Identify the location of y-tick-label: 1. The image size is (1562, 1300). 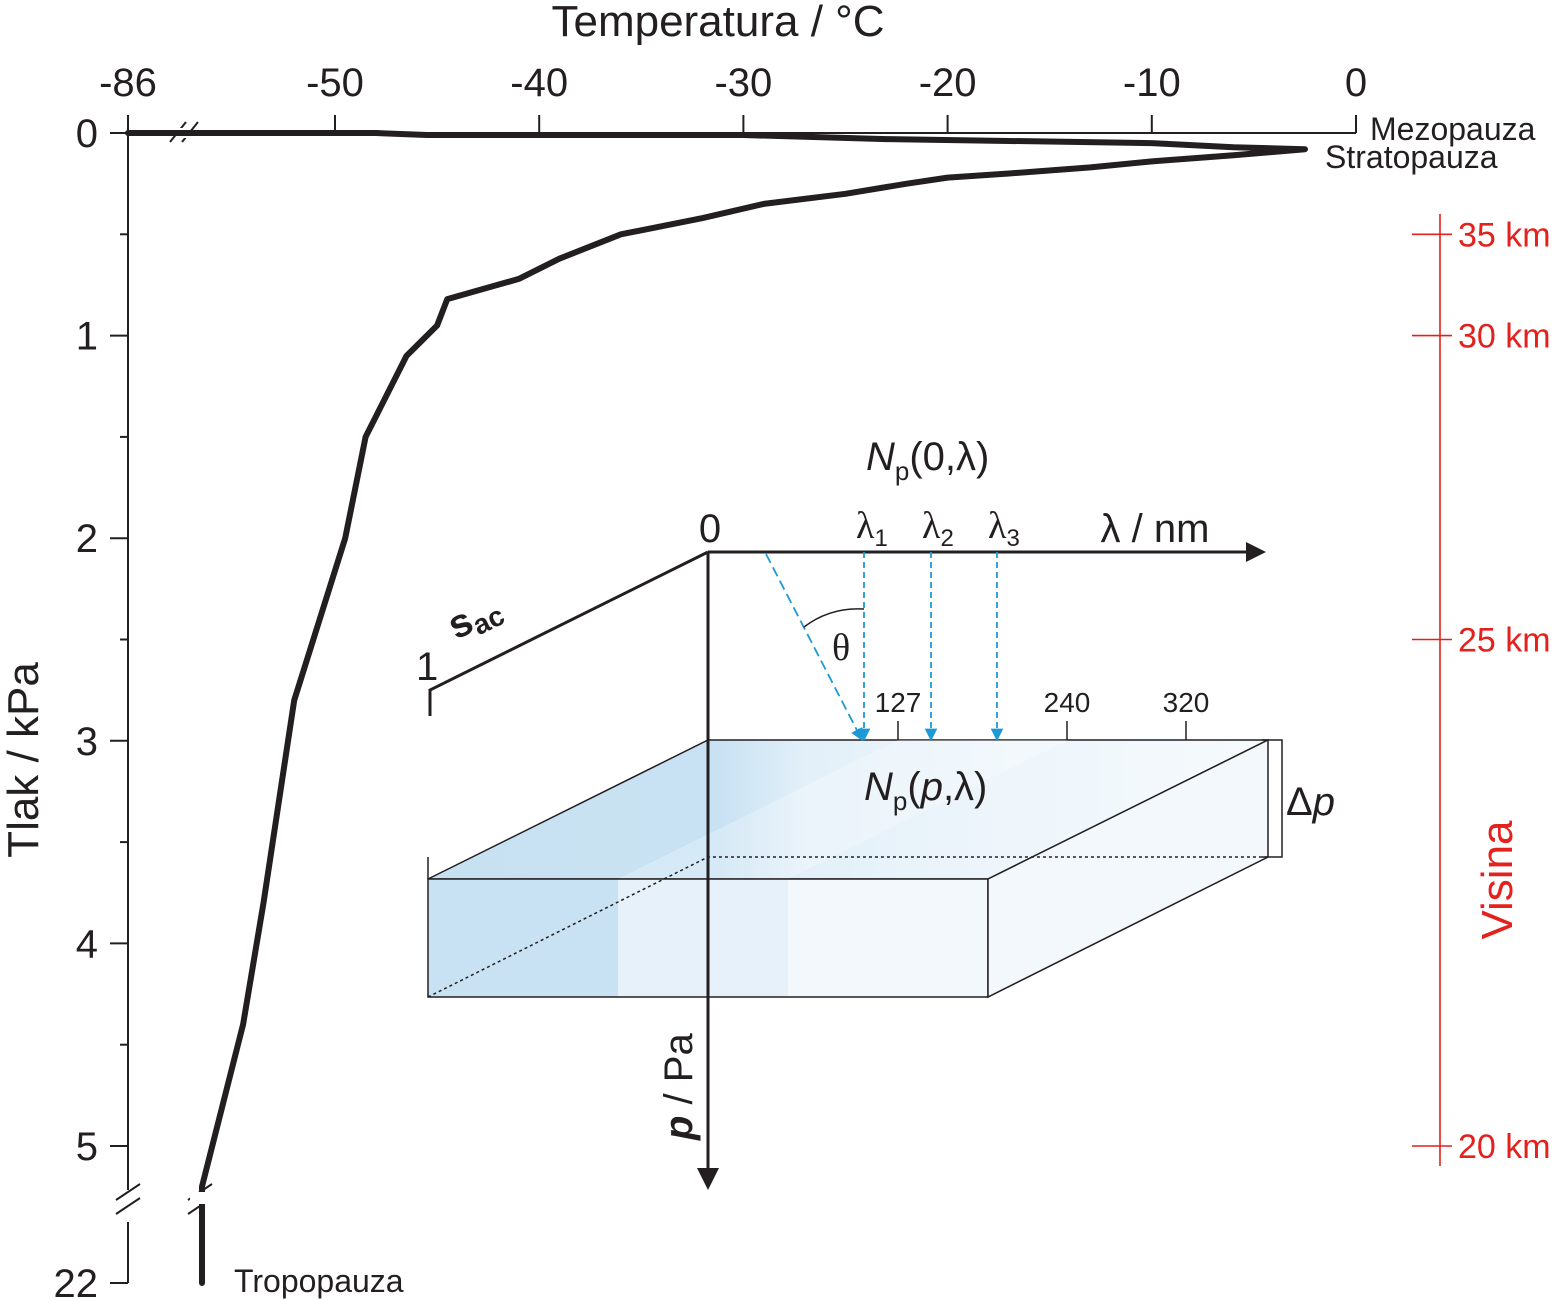
(87, 337).